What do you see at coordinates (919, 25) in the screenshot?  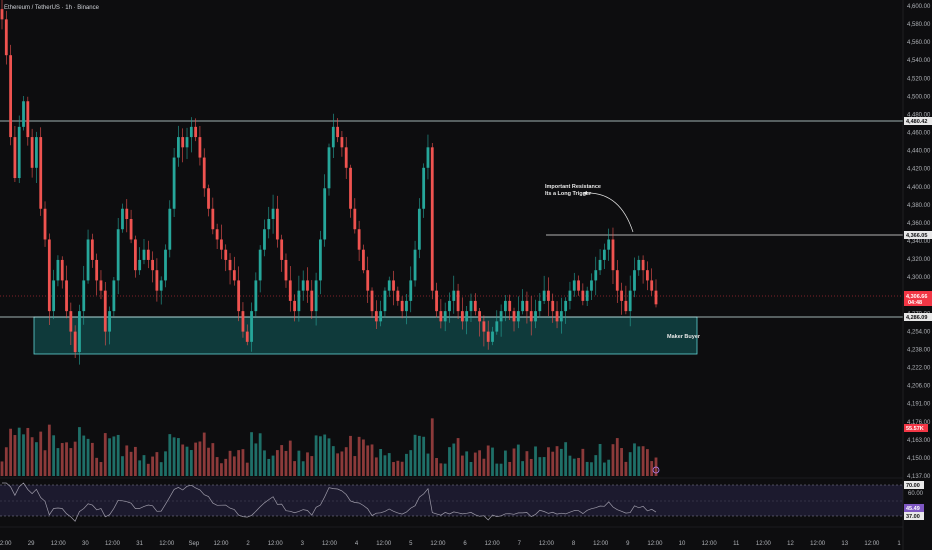 I see `price-axis-label: 4,580.00` at bounding box center [919, 25].